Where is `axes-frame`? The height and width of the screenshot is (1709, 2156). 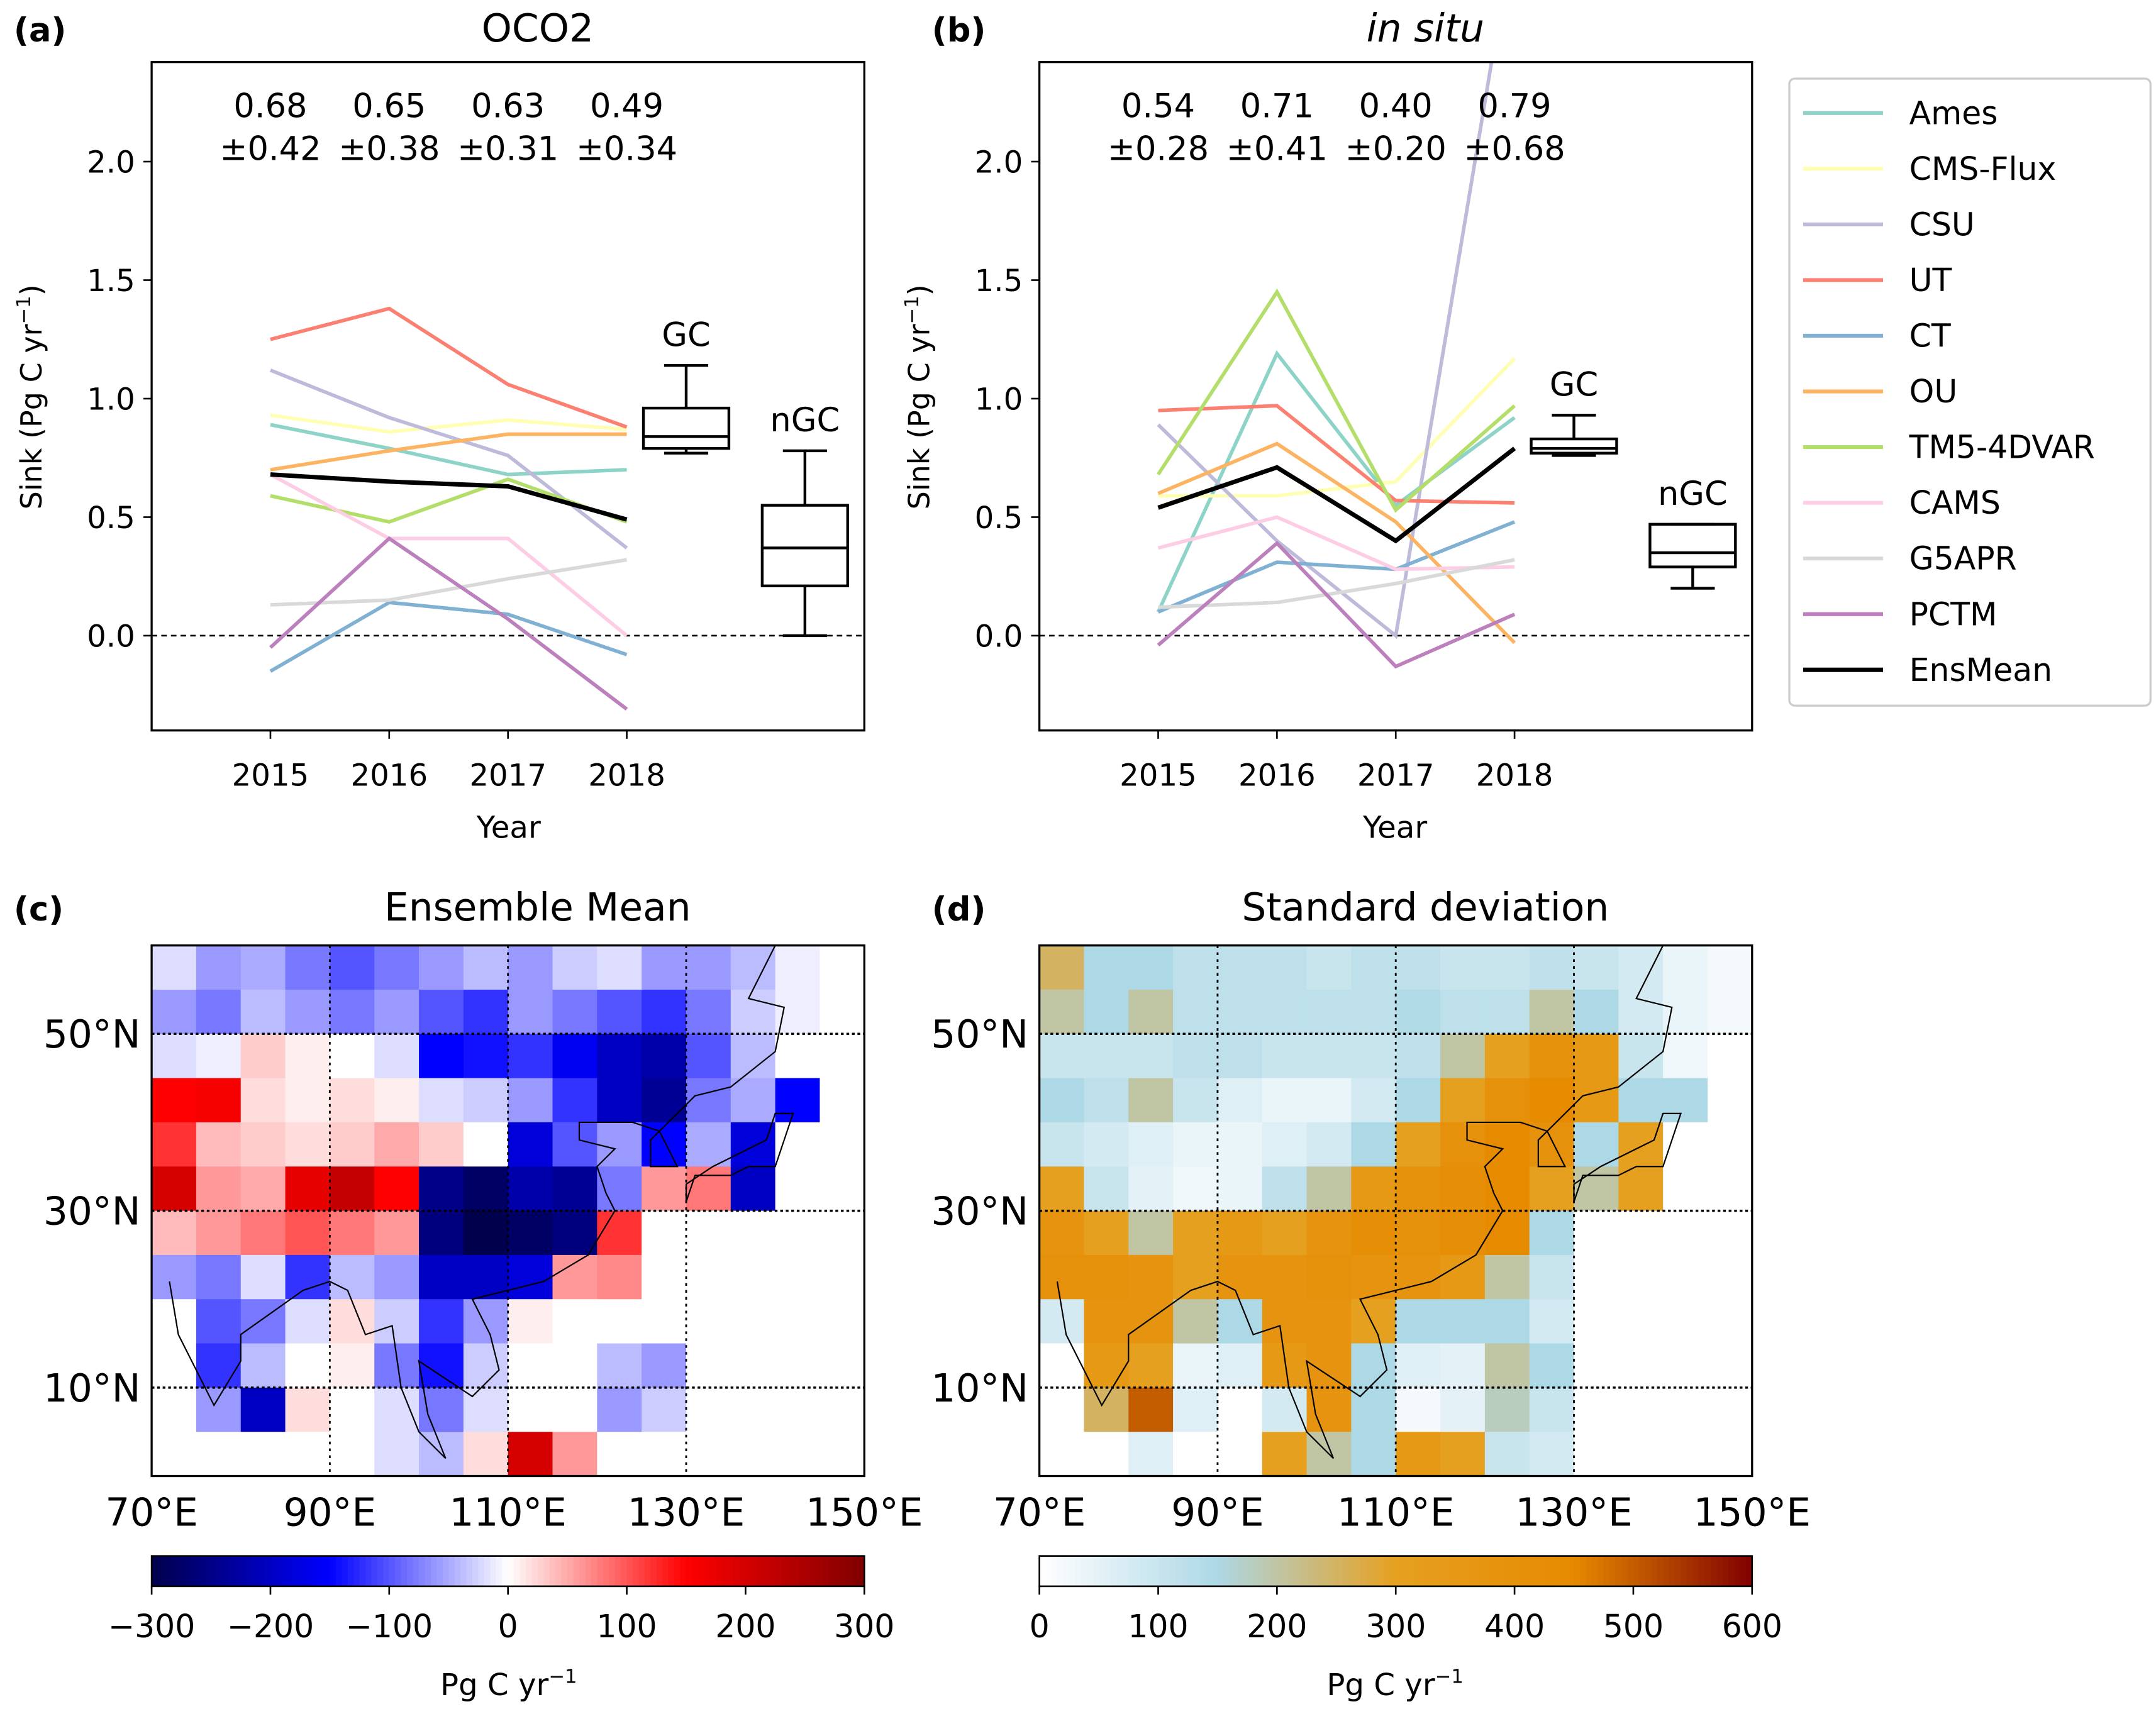 axes-frame is located at coordinates (1395, 397).